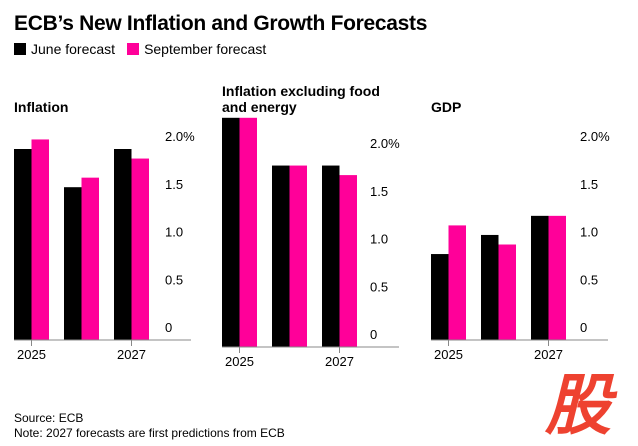 The width and height of the screenshot is (638, 446). What do you see at coordinates (301, 91) in the screenshot?
I see `panel-title: Inflation excluding food` at bounding box center [301, 91].